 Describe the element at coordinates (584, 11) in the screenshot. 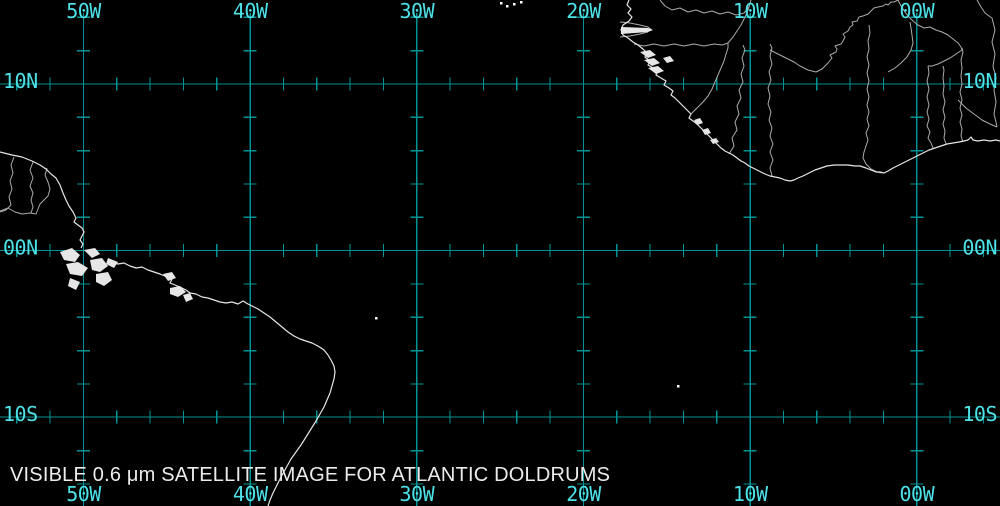

I see `lon-label-top-20W: 20W` at that location.